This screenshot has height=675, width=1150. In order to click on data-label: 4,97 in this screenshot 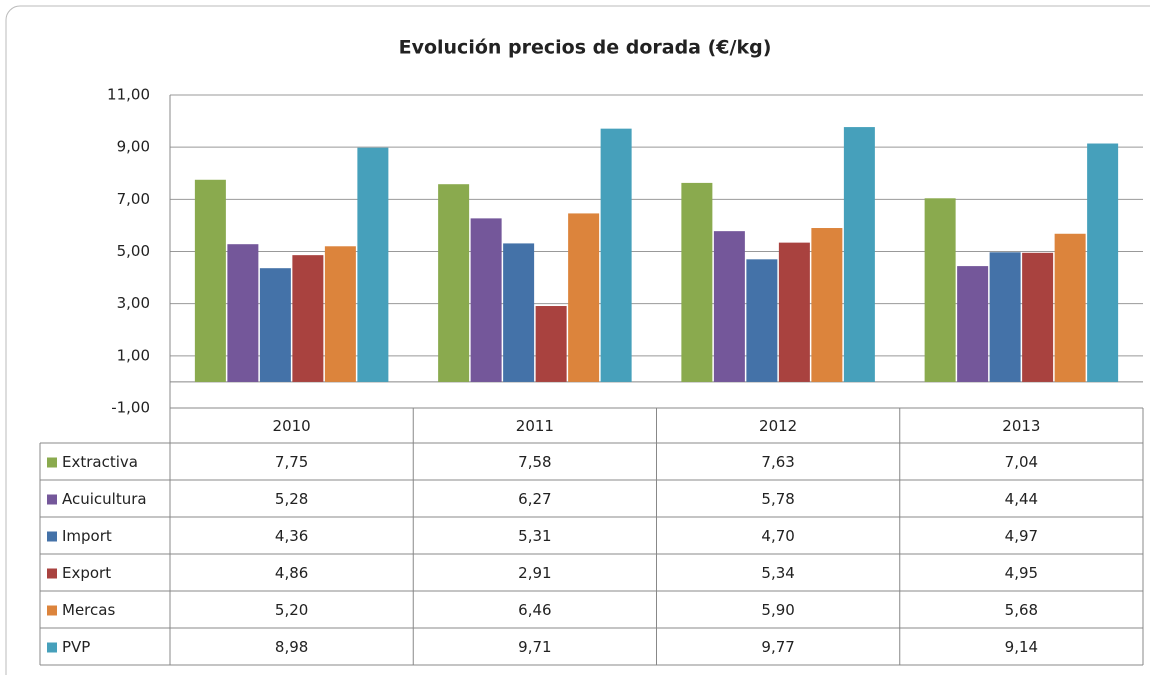, I will do `click(1021, 536)`.